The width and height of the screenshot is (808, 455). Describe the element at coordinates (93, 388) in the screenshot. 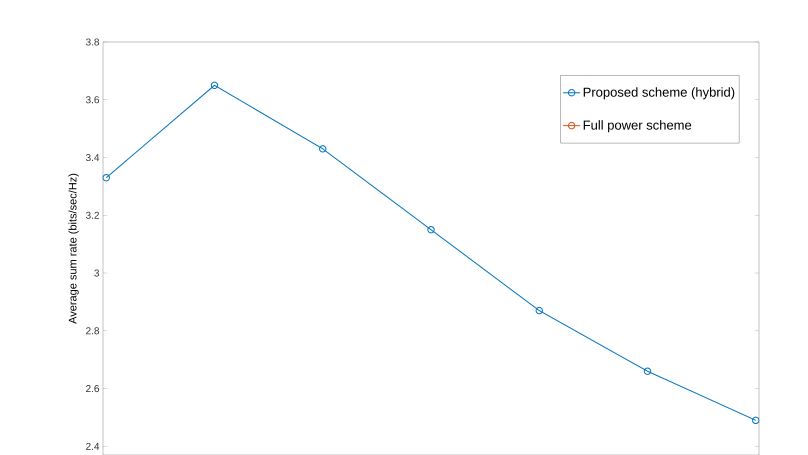

I see `y-tick-label: 2.6` at that location.